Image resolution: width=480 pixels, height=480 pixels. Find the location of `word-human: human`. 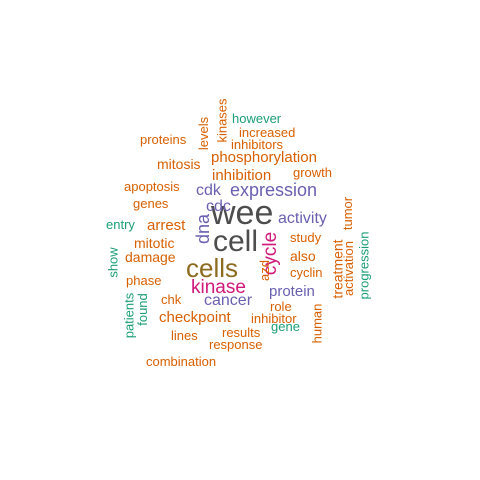

word-human: human is located at coordinates (317, 323).